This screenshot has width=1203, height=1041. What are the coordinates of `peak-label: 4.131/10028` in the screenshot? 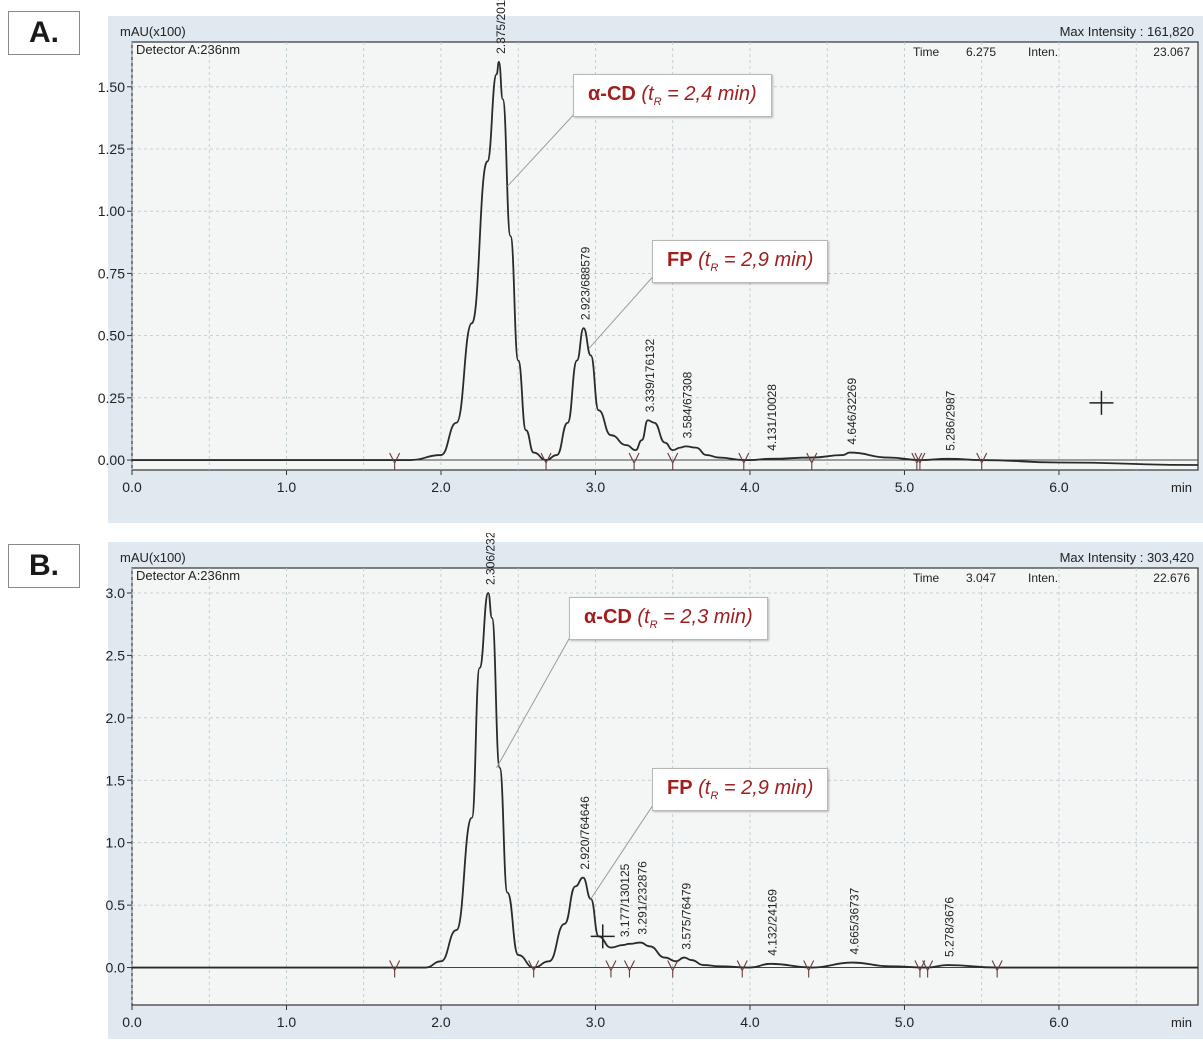 It's located at (772, 417).